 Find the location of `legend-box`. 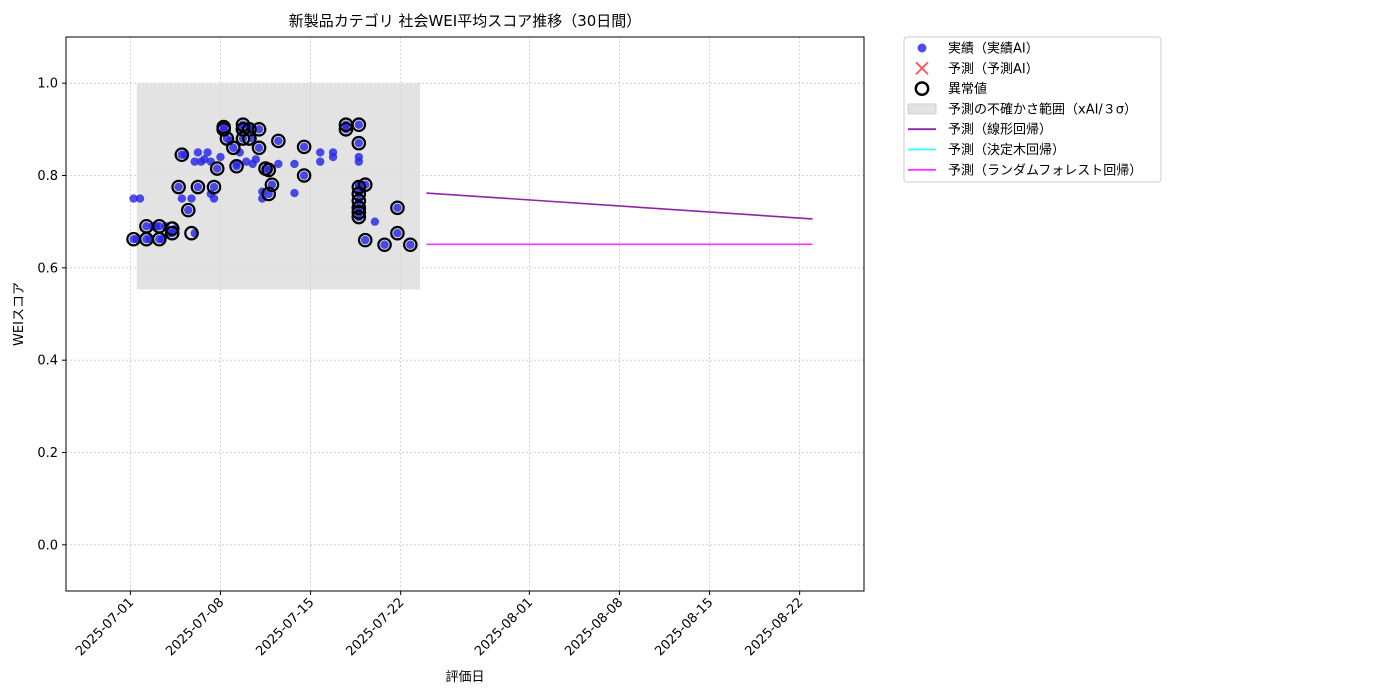

legend-box is located at coordinates (1032, 109).